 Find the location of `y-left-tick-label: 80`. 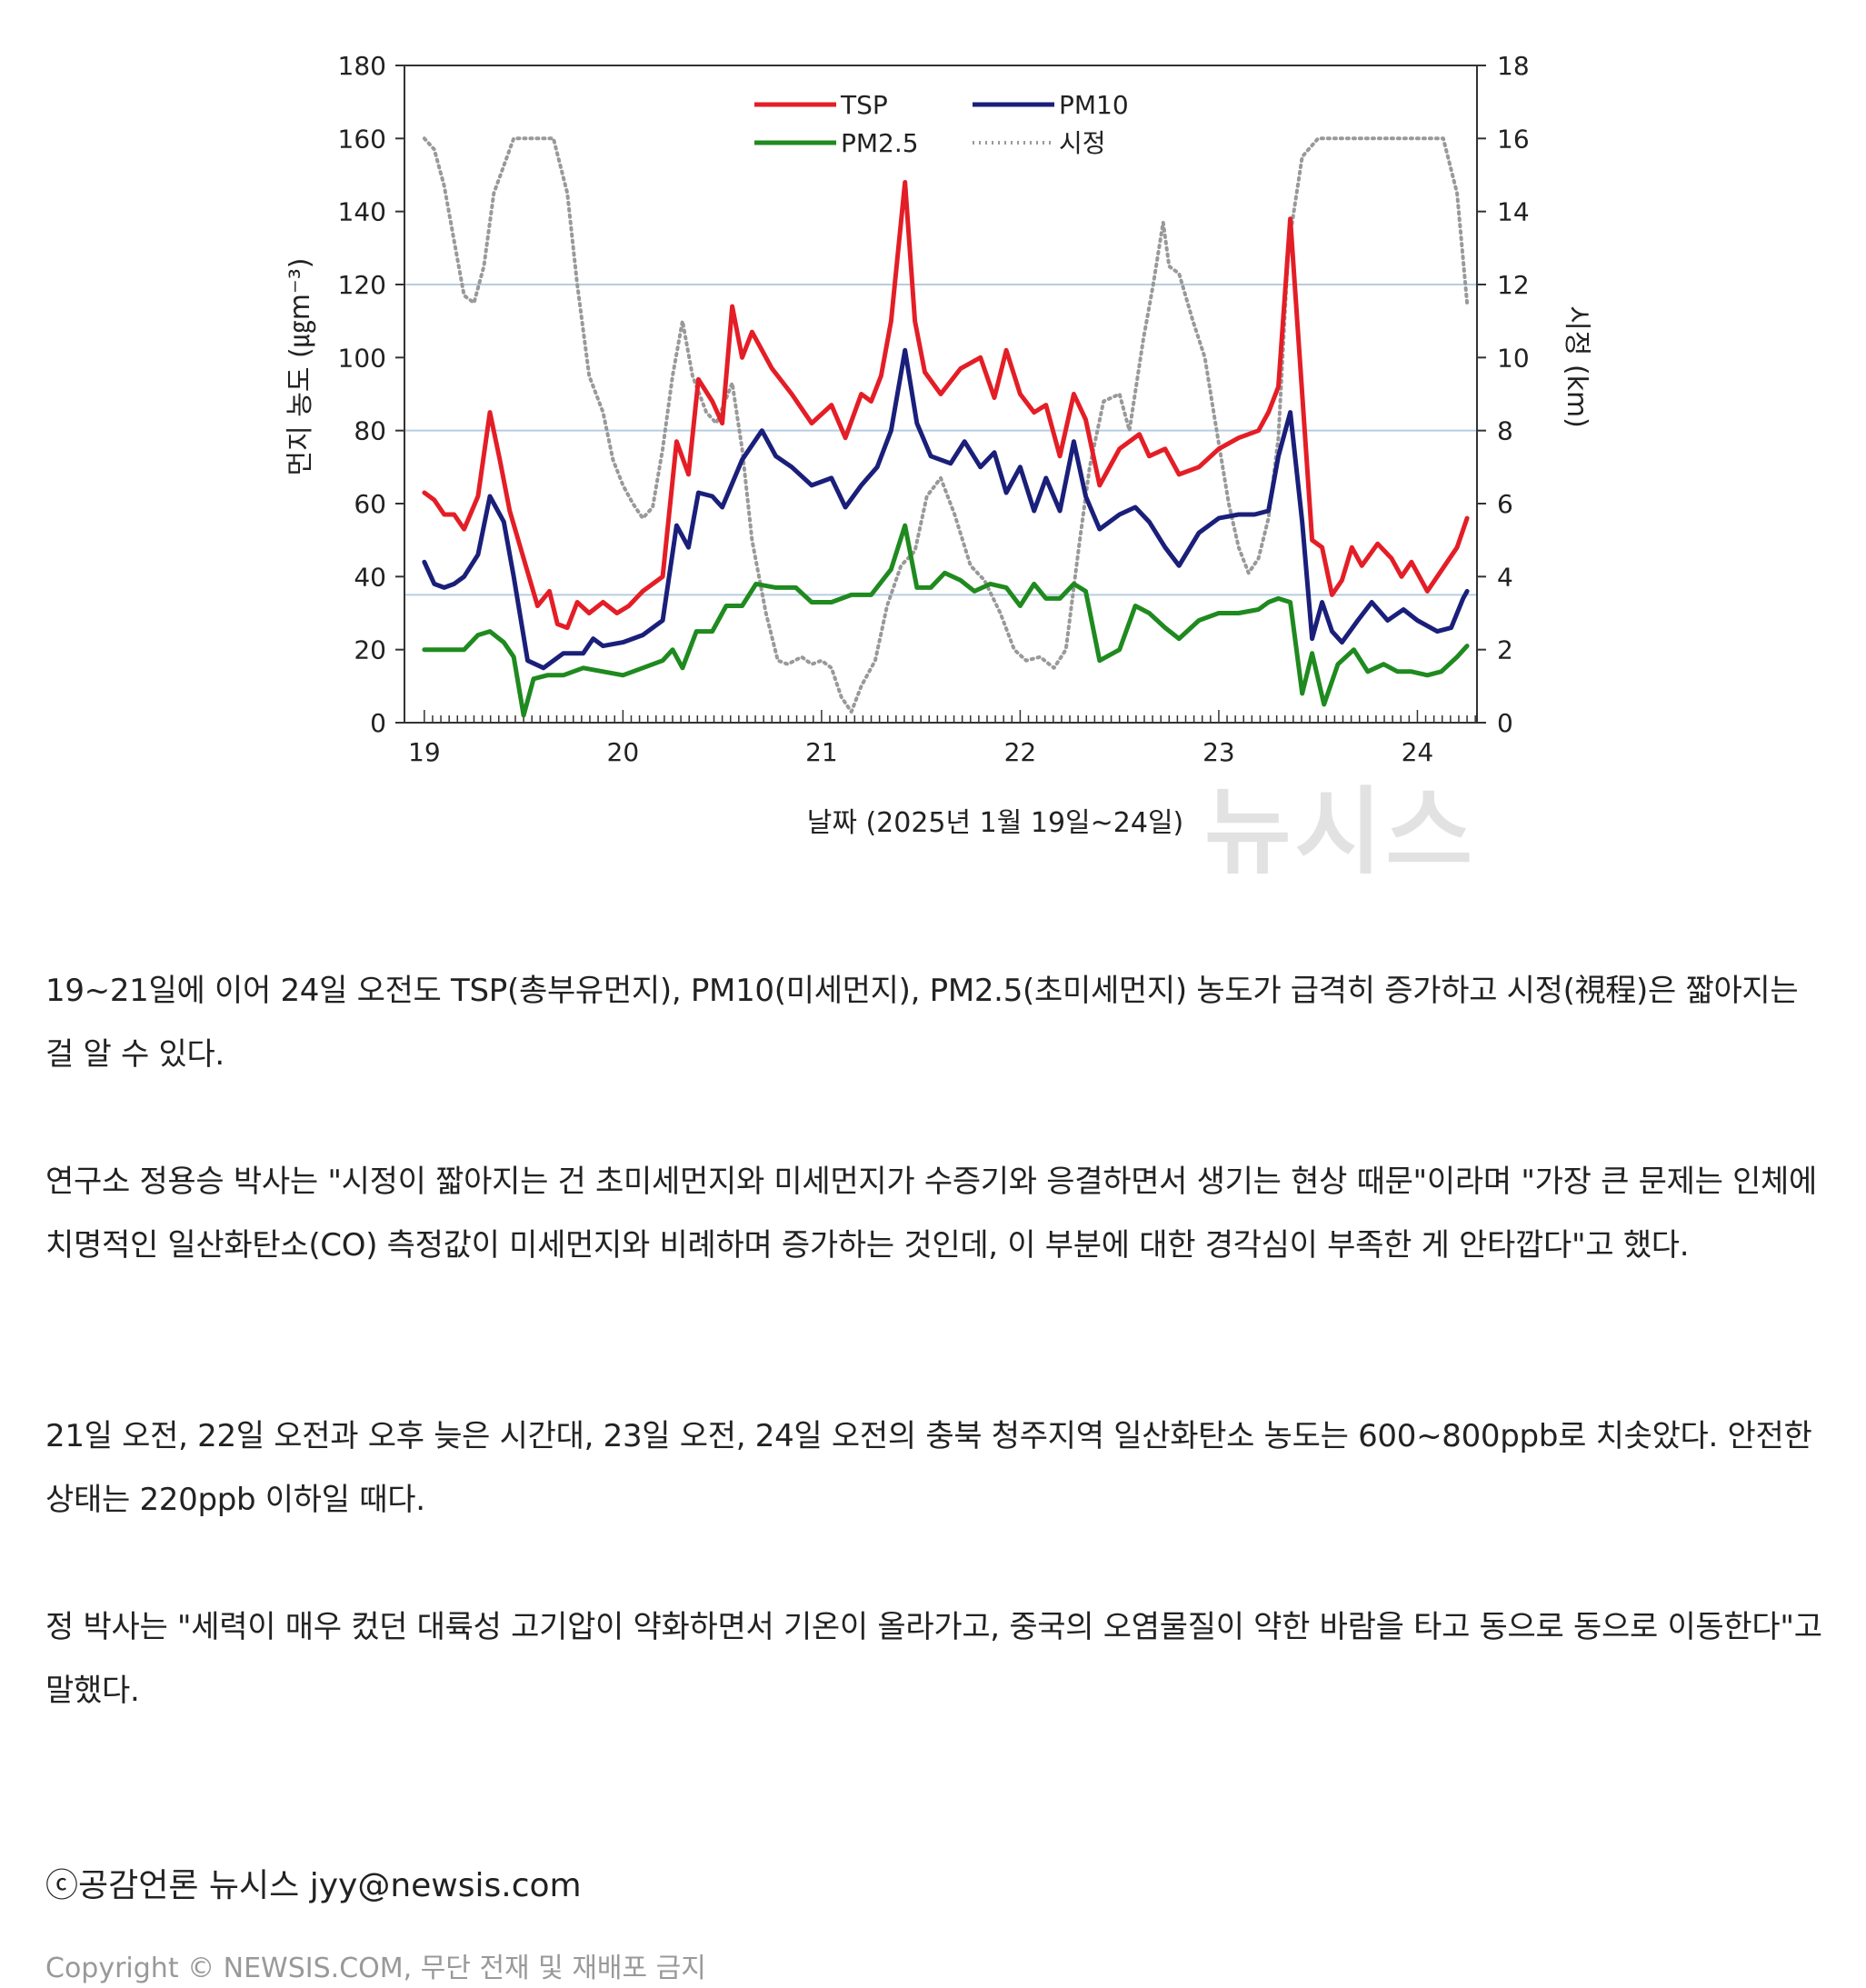

y-left-tick-label: 80 is located at coordinates (370, 431).